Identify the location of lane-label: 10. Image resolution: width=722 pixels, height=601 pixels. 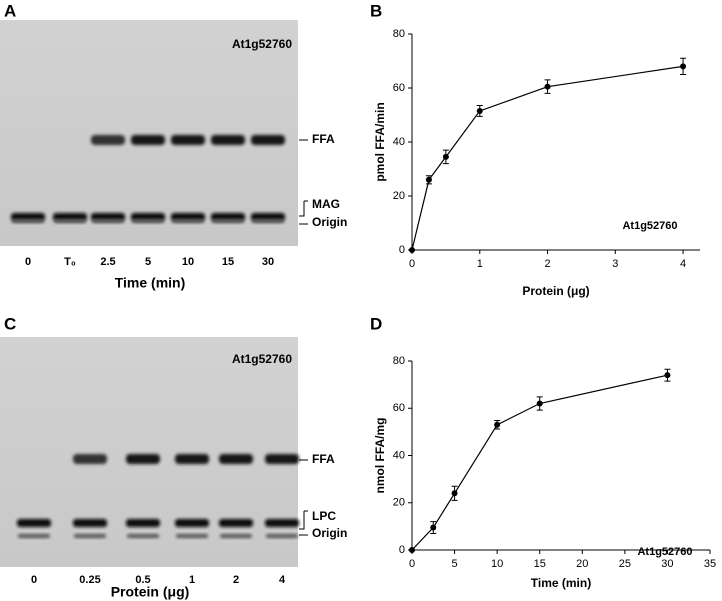
(188, 262).